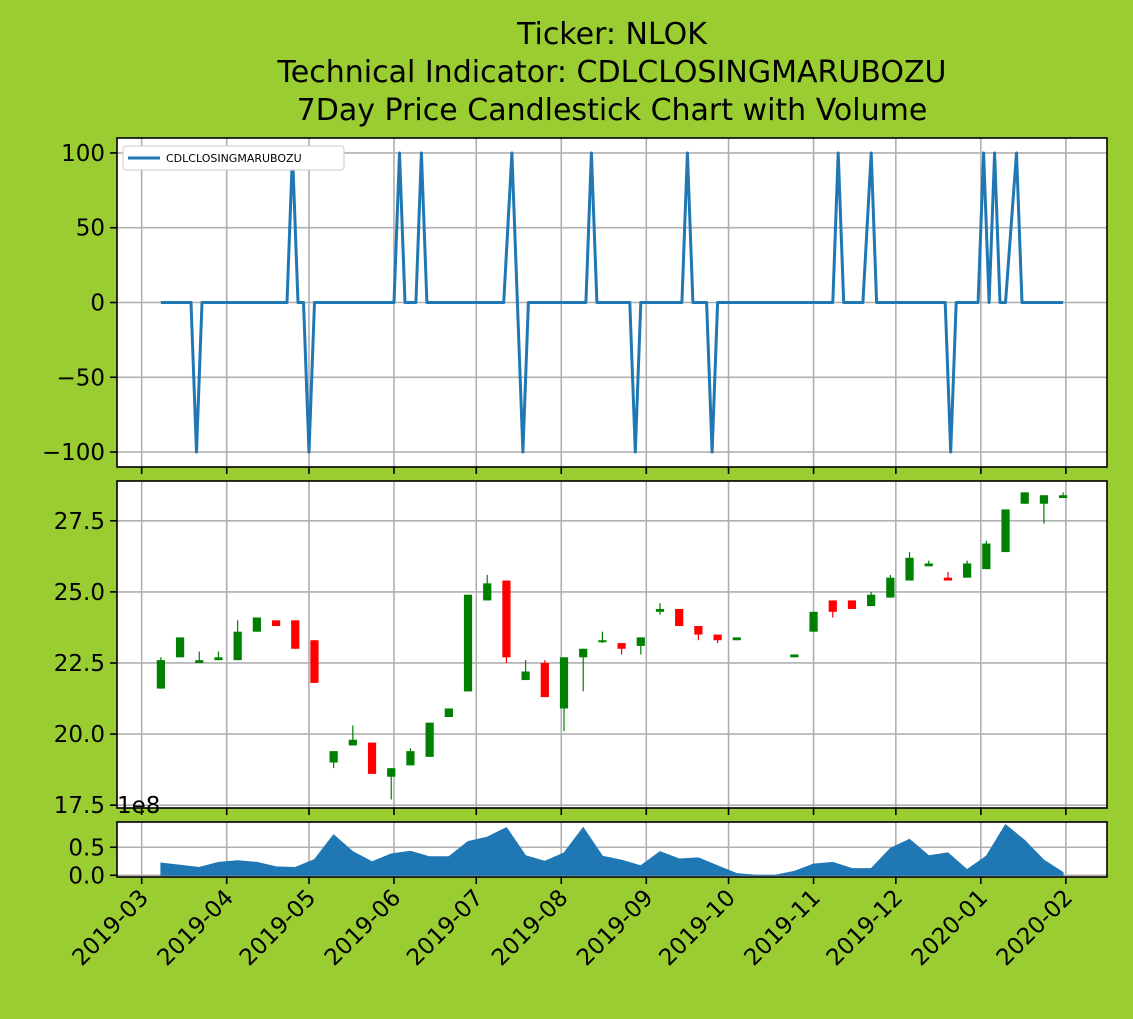  What do you see at coordinates (90, 229) in the screenshot?
I see `y-tick-label: 50` at bounding box center [90, 229].